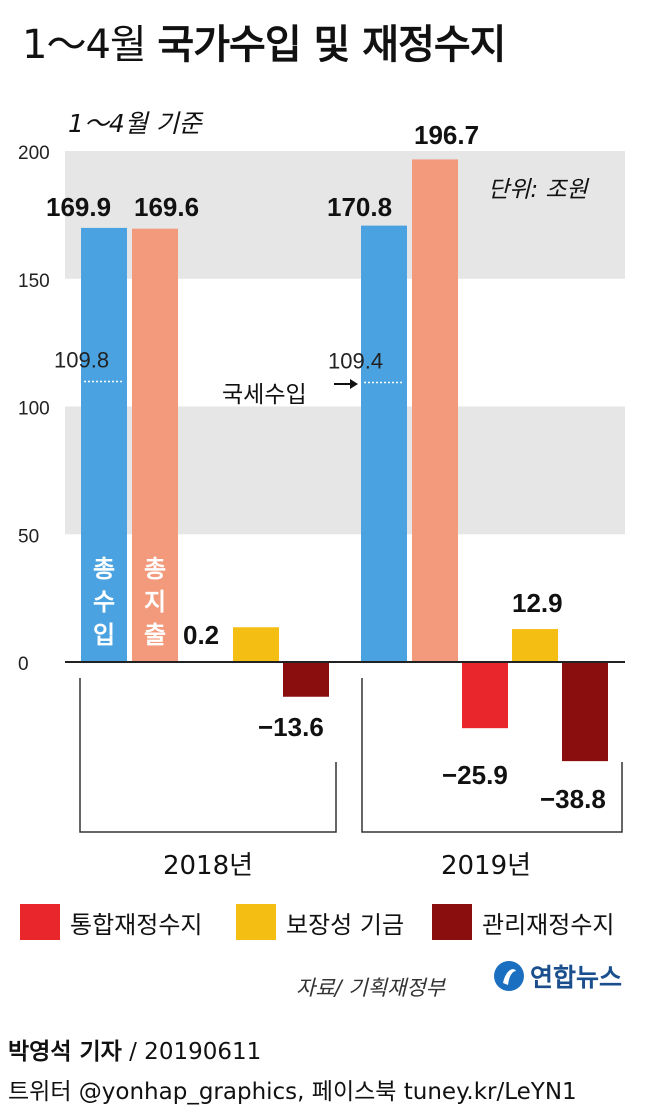 The image size is (650, 1120). What do you see at coordinates (136, 924) in the screenshot?
I see `legend-label-integrated: 통합재정수지` at bounding box center [136, 924].